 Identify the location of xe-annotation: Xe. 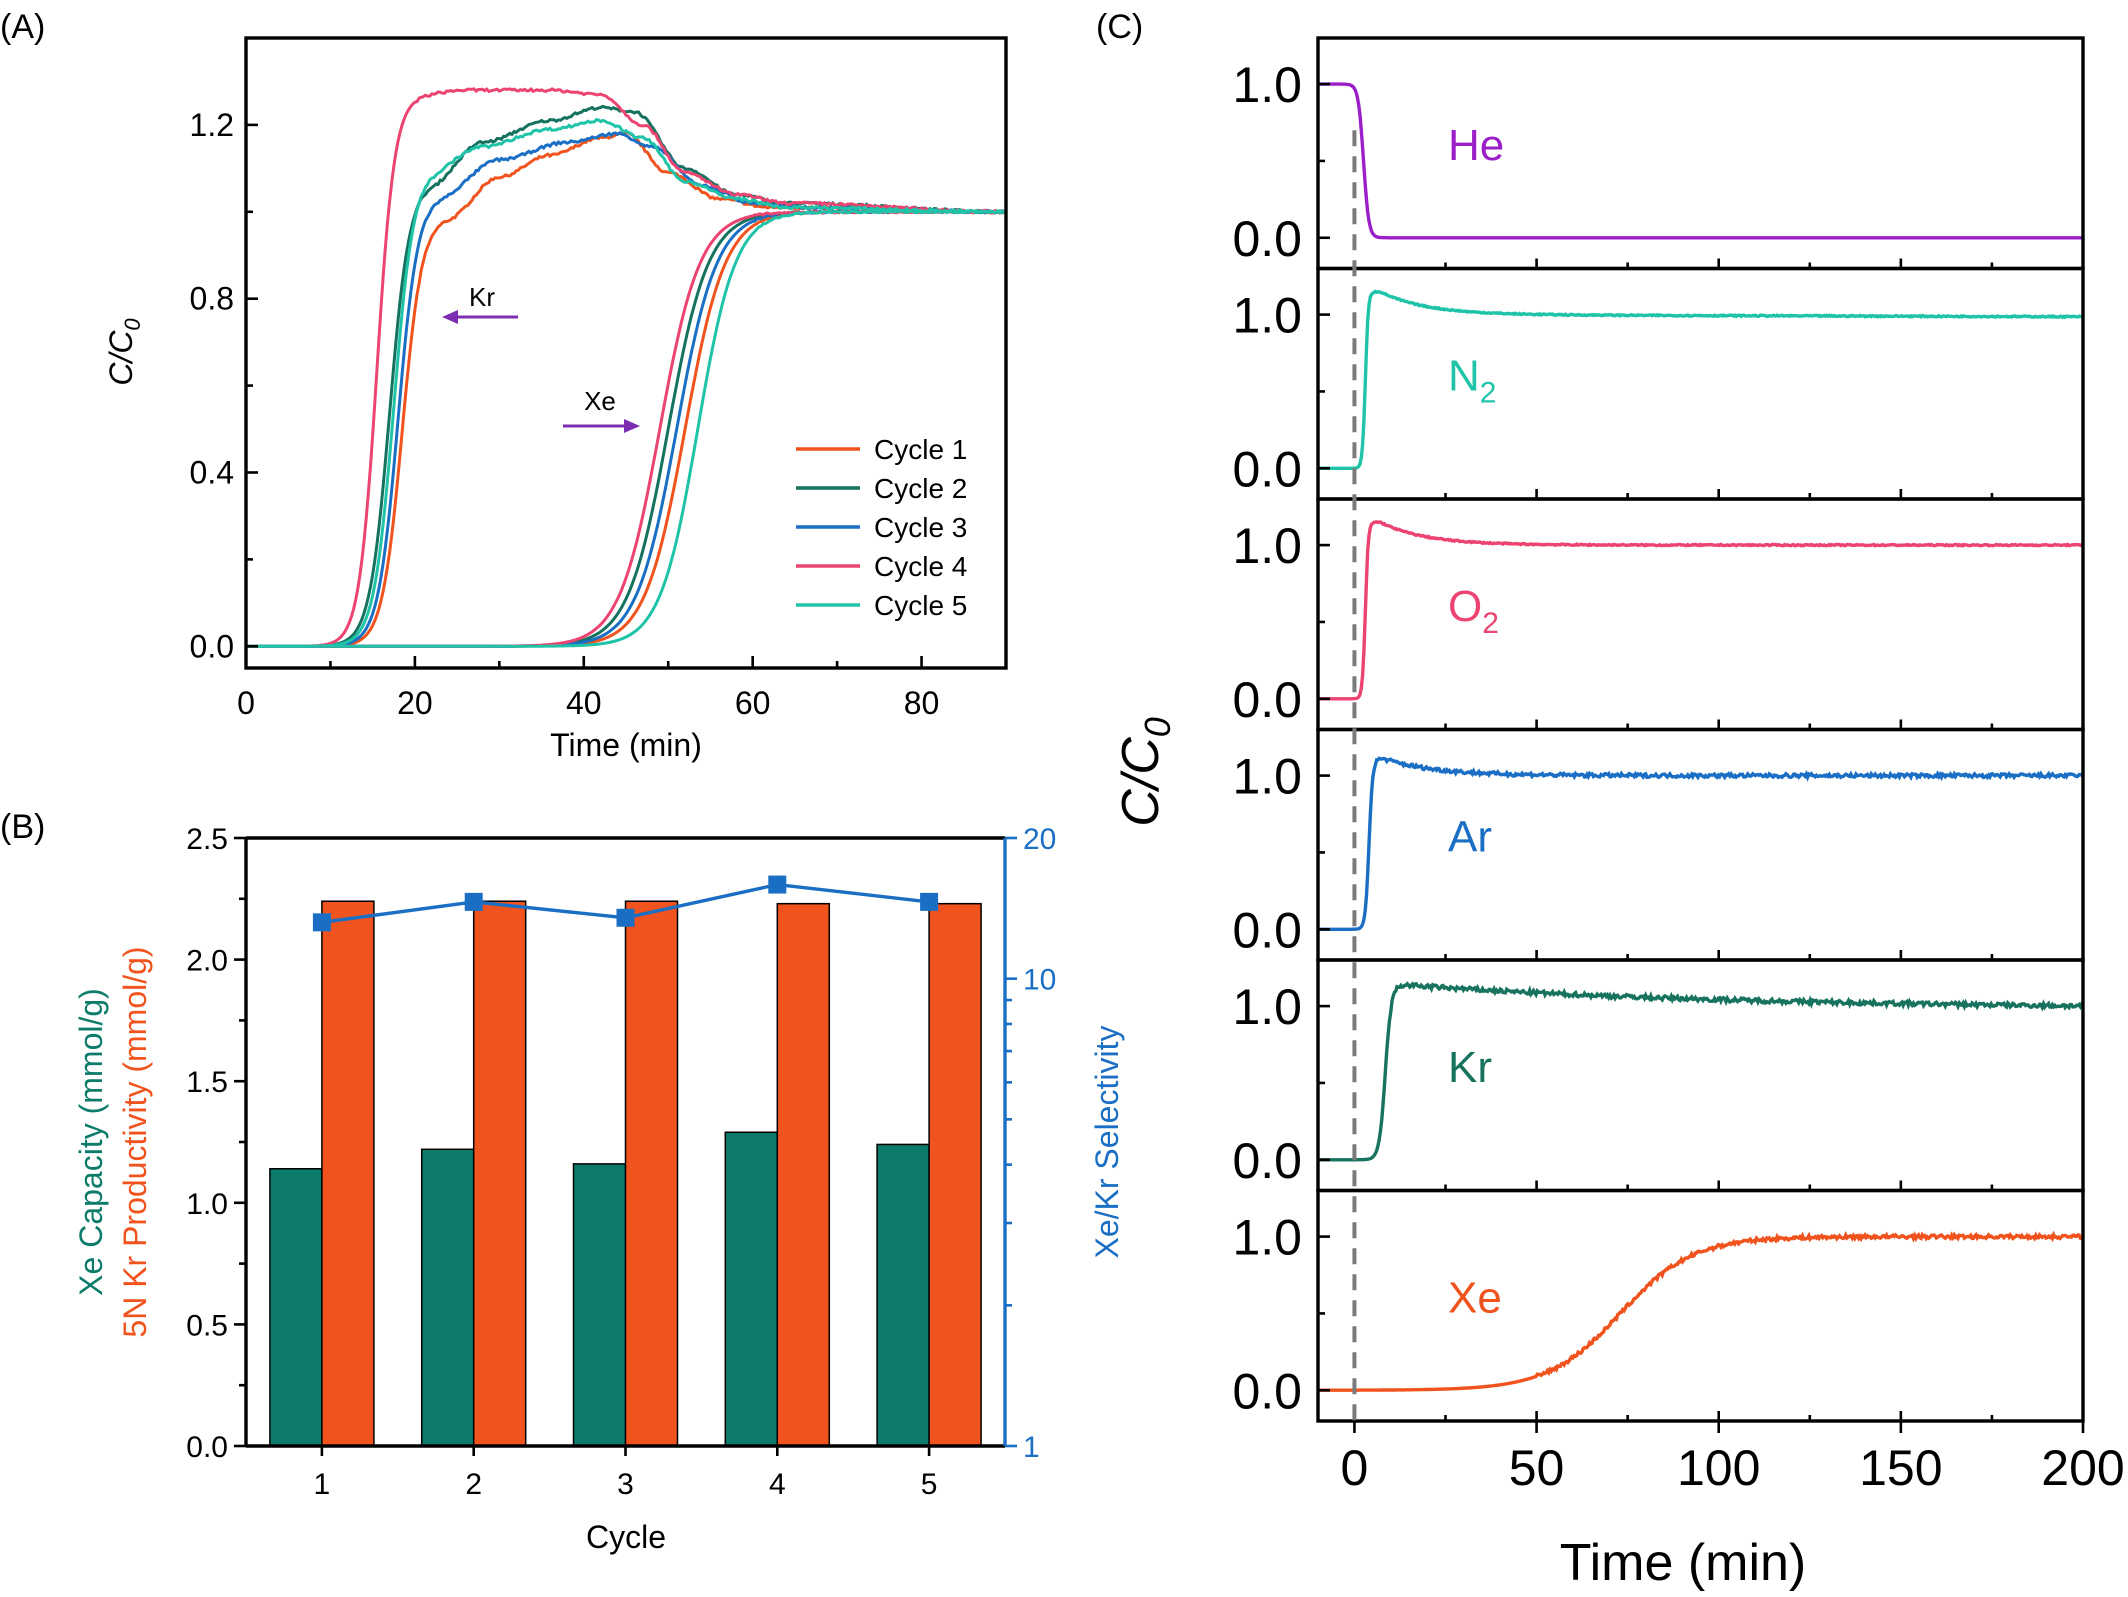
(601, 409).